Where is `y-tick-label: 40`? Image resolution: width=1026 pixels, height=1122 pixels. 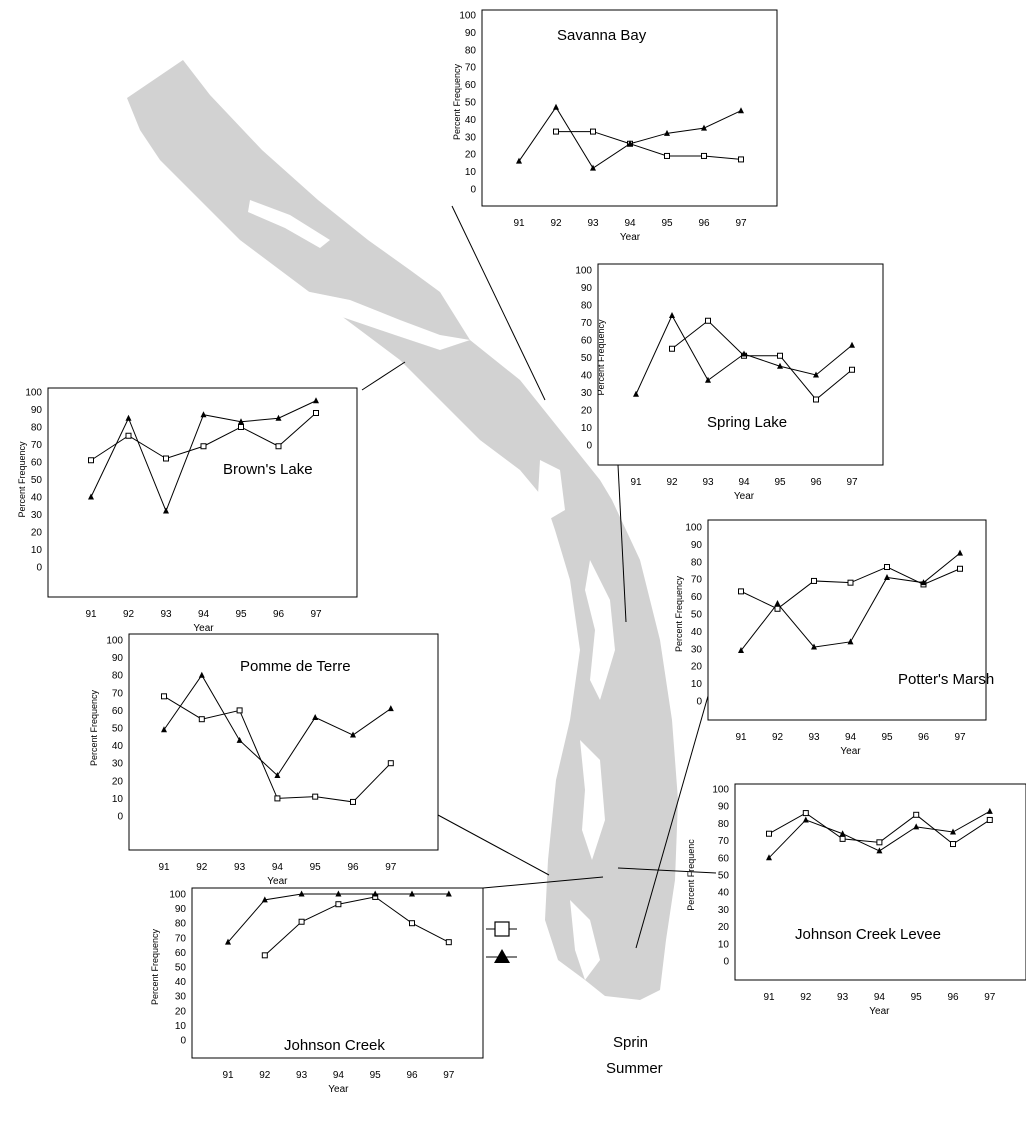
y-tick-label: 40 is located at coordinates (118, 746).